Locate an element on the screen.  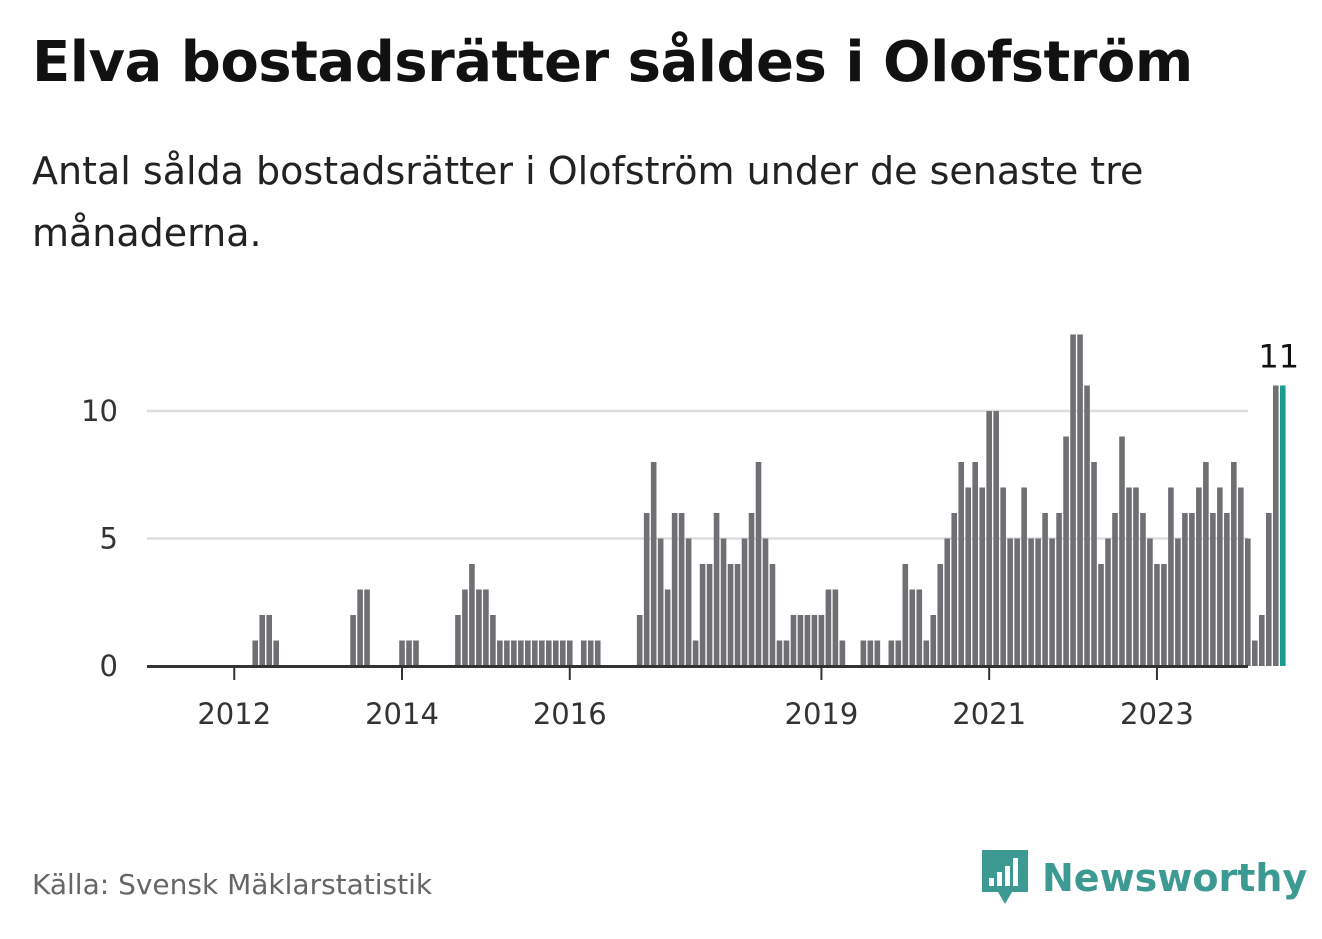
bar-chart-speech-bubble-icon is located at coordinates (1005, 877).